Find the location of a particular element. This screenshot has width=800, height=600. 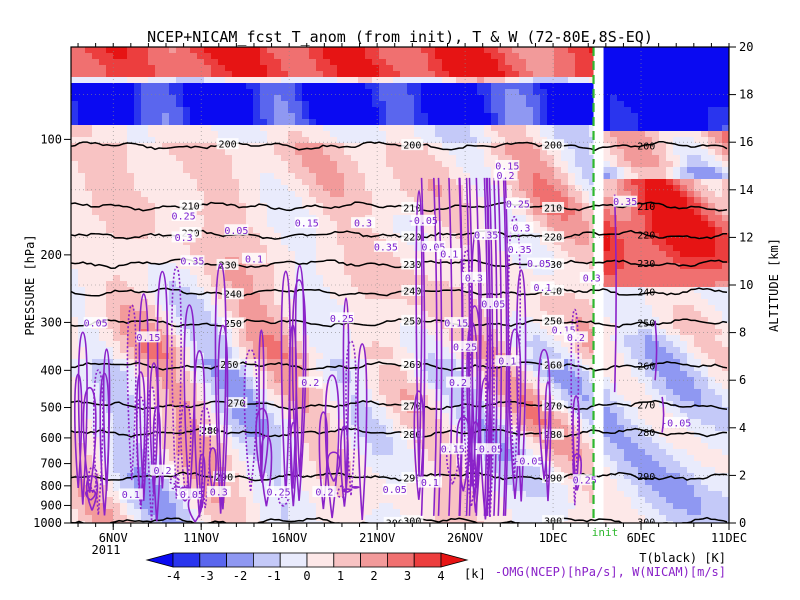

pressure-tick-label: 800 is located at coordinates (51, 486).